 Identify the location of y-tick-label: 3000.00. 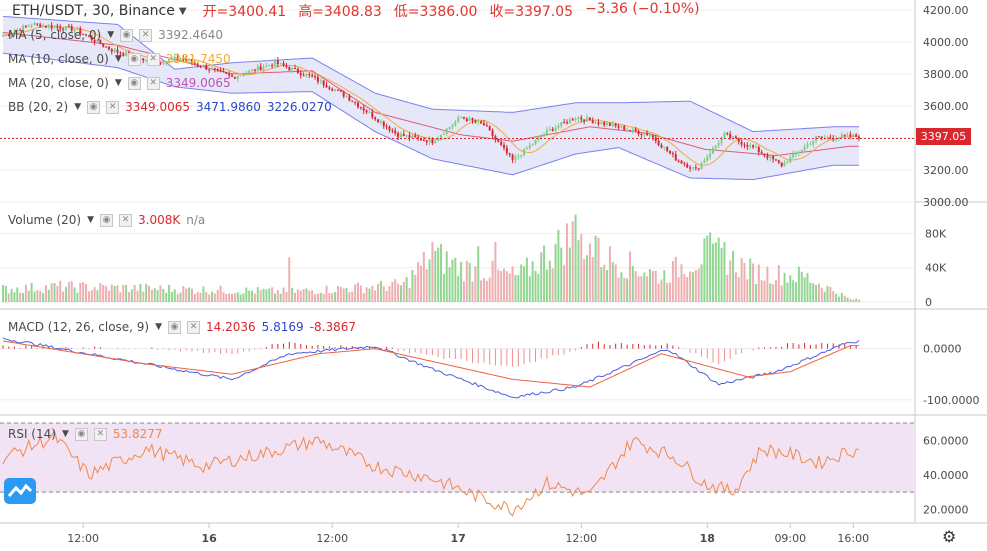
(946, 202).